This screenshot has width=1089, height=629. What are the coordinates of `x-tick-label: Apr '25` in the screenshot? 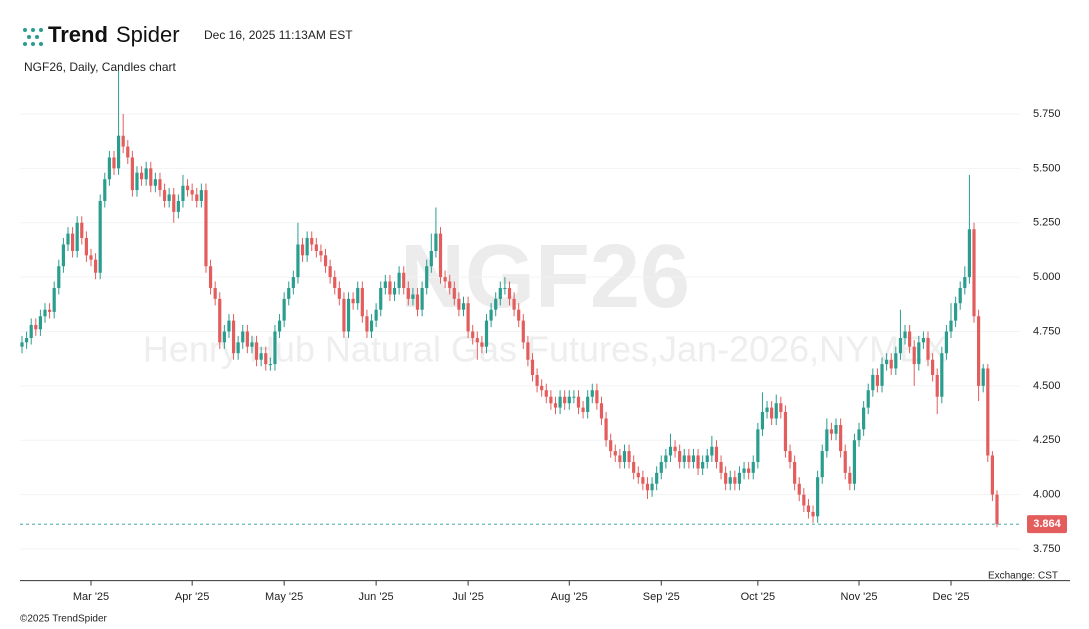 It's located at (192, 597).